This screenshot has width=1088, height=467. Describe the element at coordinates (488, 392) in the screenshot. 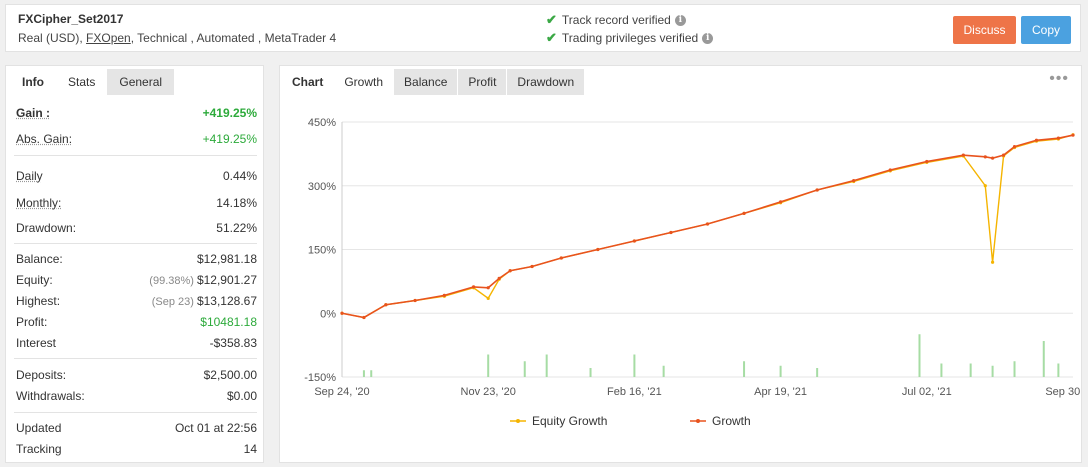

I see `x-tick-label: Nov 23, '20` at that location.